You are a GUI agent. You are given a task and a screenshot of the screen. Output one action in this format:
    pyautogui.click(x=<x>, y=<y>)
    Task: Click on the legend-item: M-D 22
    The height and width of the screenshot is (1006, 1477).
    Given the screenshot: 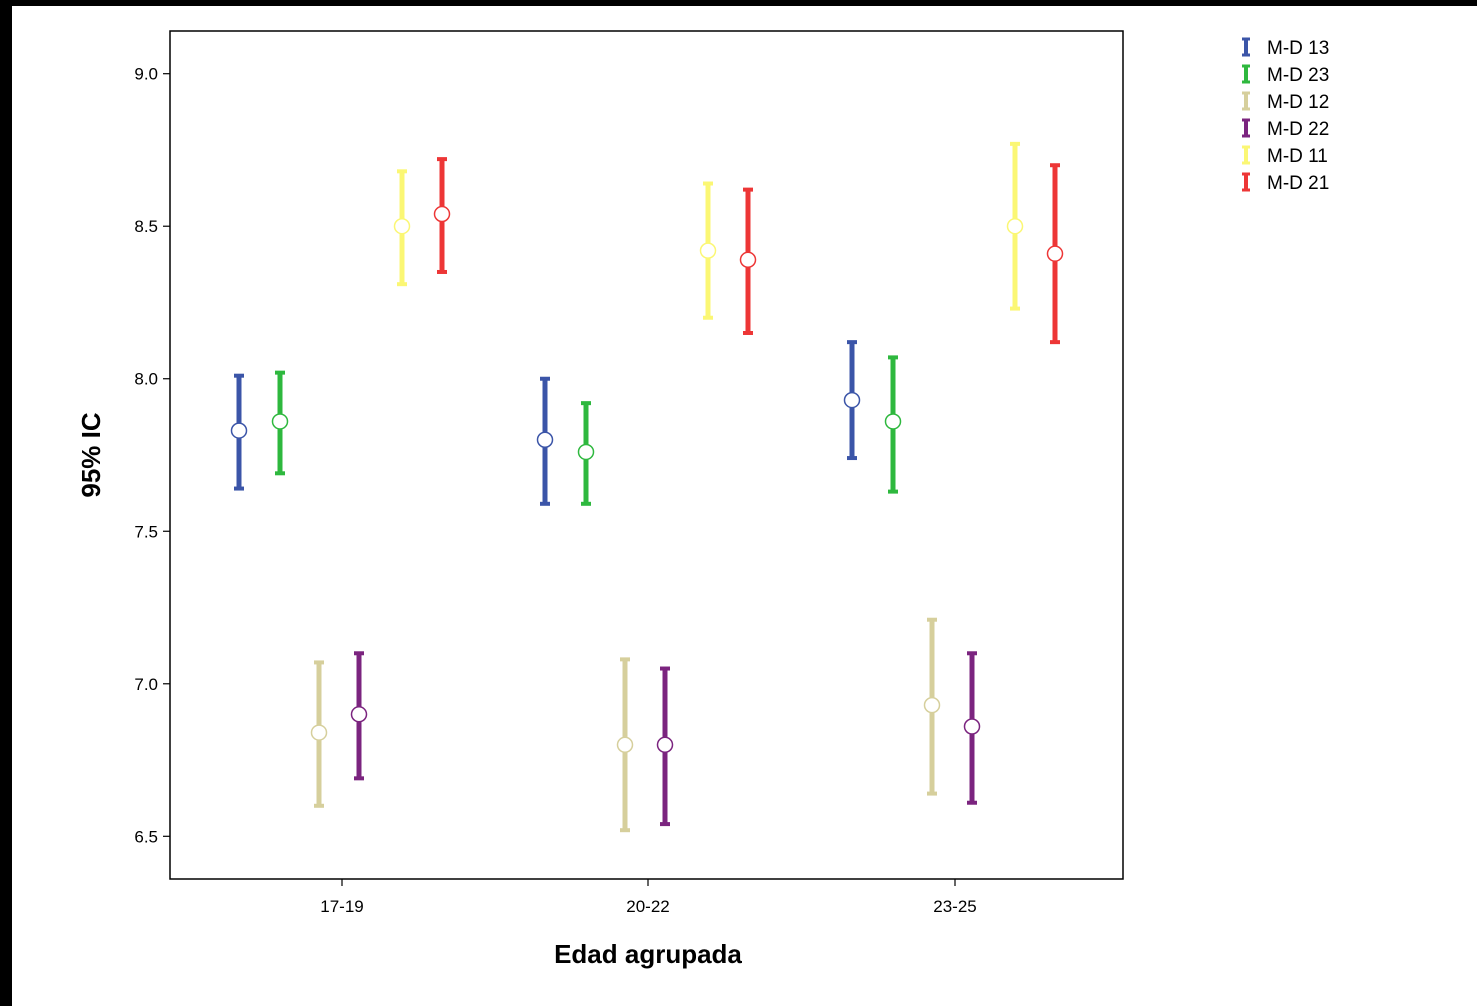 What is the action you would take?
    pyautogui.click(x=1285, y=129)
    